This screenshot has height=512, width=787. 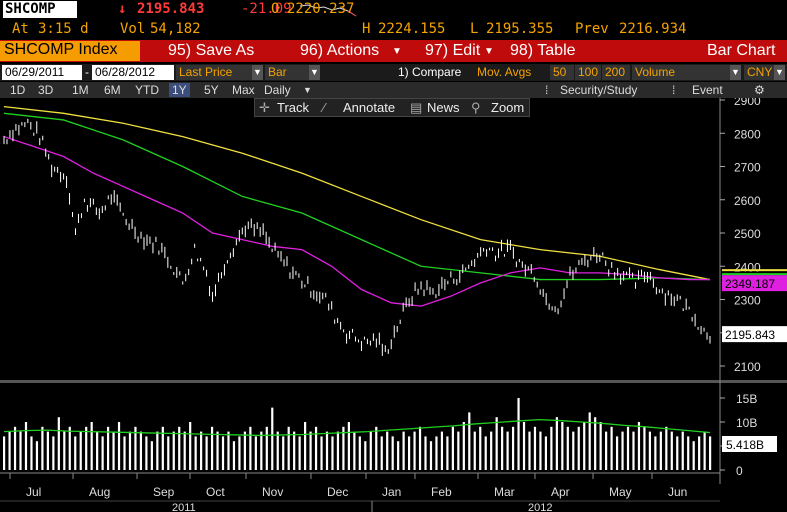 I want to click on ma-marker, so click(x=754, y=274).